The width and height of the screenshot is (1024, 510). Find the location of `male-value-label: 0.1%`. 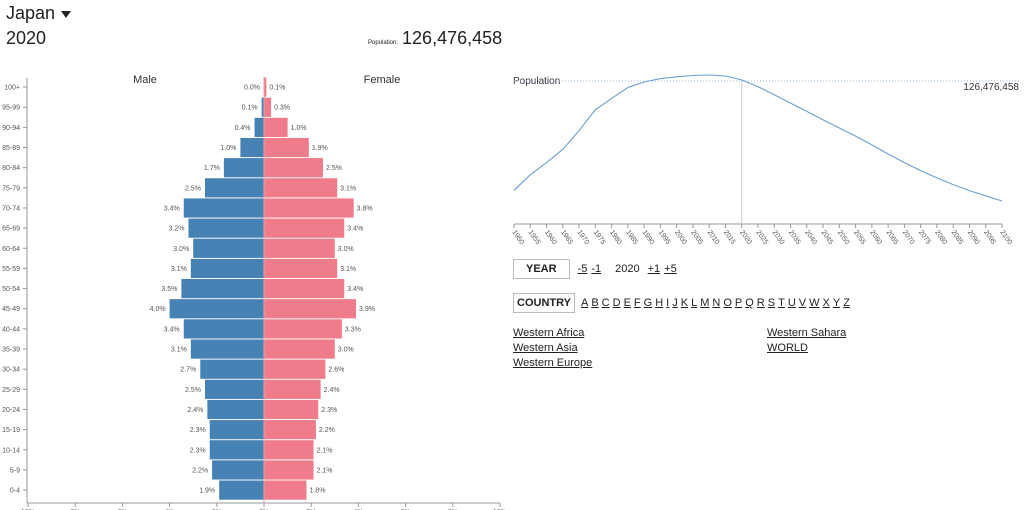

male-value-label: 0.1% is located at coordinates (250, 108).